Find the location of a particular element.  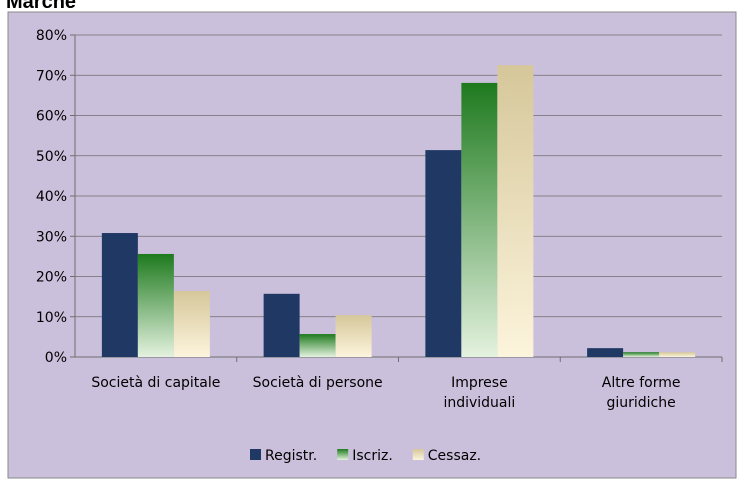

y-tick-label: 10% is located at coordinates (51, 318).